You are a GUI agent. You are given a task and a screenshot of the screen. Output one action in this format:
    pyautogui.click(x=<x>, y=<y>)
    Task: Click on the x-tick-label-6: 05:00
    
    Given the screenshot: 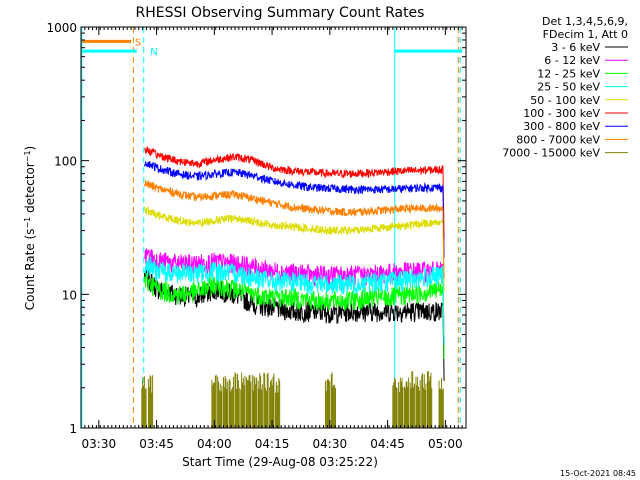 What is the action you would take?
    pyautogui.click(x=445, y=444)
    